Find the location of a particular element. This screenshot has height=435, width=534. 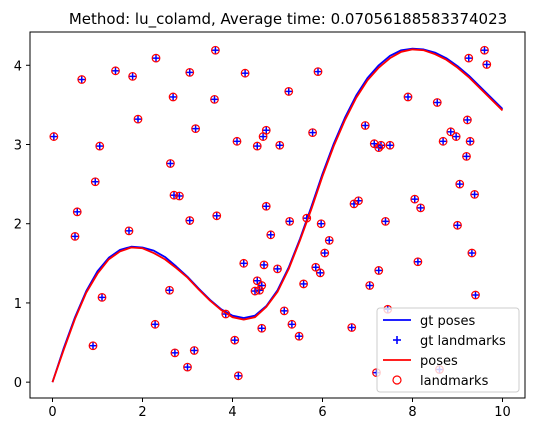

y-tick-label: 4 is located at coordinates (18, 66).